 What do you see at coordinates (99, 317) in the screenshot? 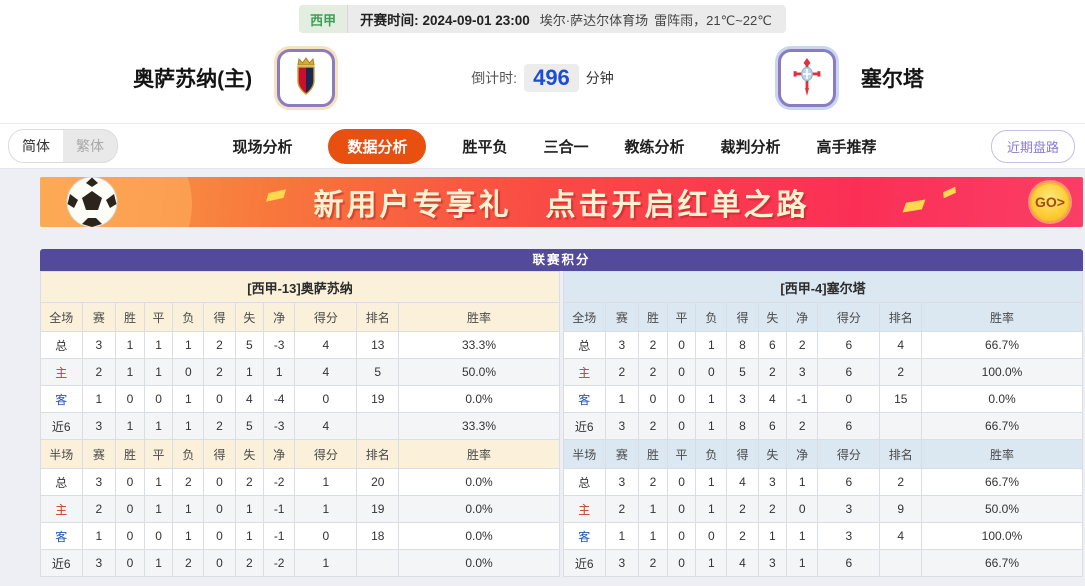
I see `column-header: 赛` at bounding box center [99, 317].